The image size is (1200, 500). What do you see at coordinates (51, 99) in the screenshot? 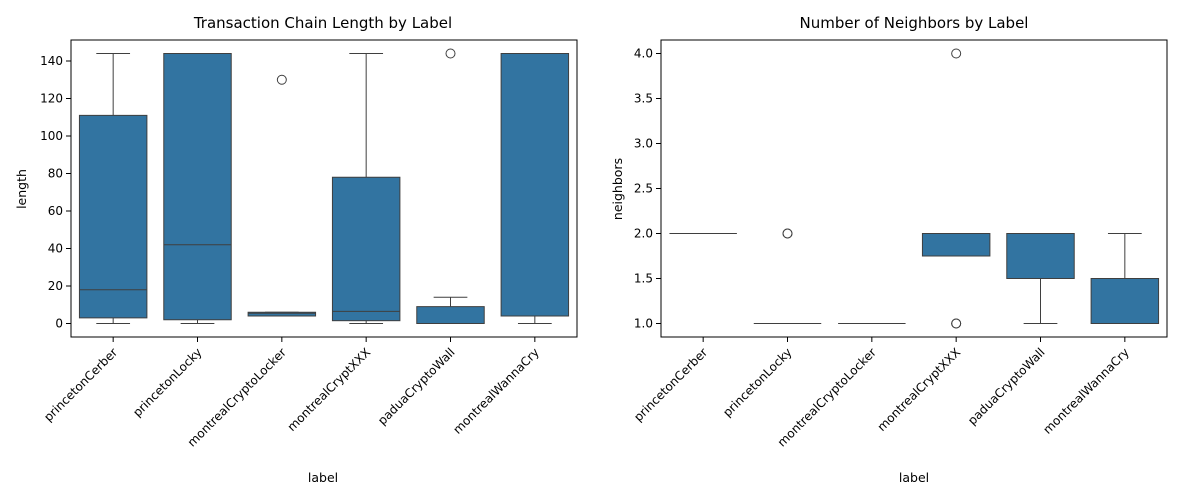
I see `y-tick-label: 120` at bounding box center [51, 99].